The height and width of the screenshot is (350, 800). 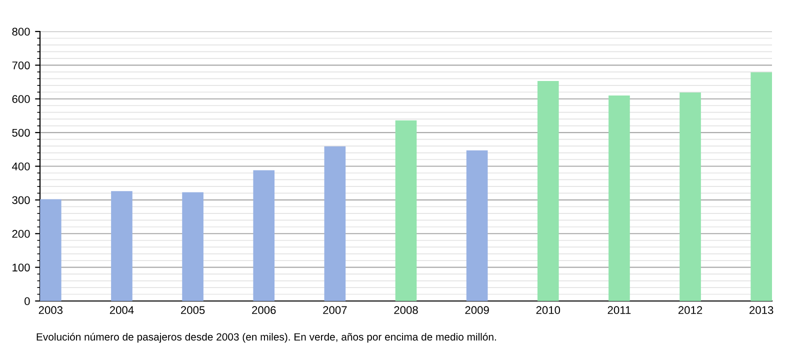 What do you see at coordinates (21, 268) in the screenshot?
I see `y-tick-label: 100` at bounding box center [21, 268].